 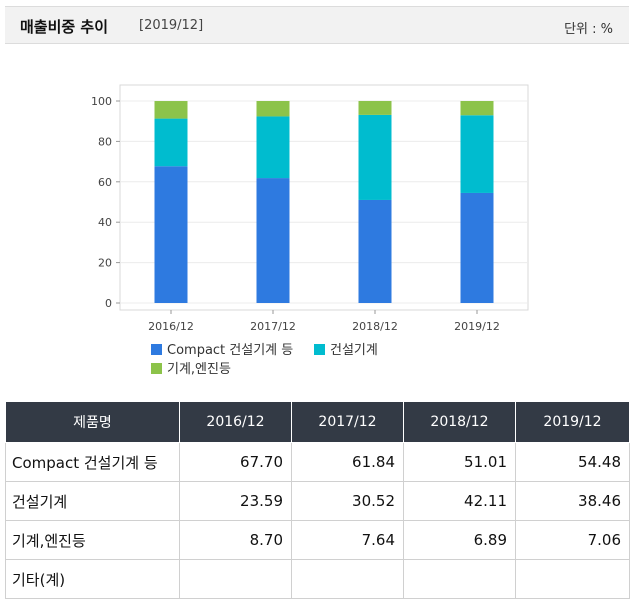 I want to click on legend-label: Compact 건설기계 등, so click(x=230, y=350).